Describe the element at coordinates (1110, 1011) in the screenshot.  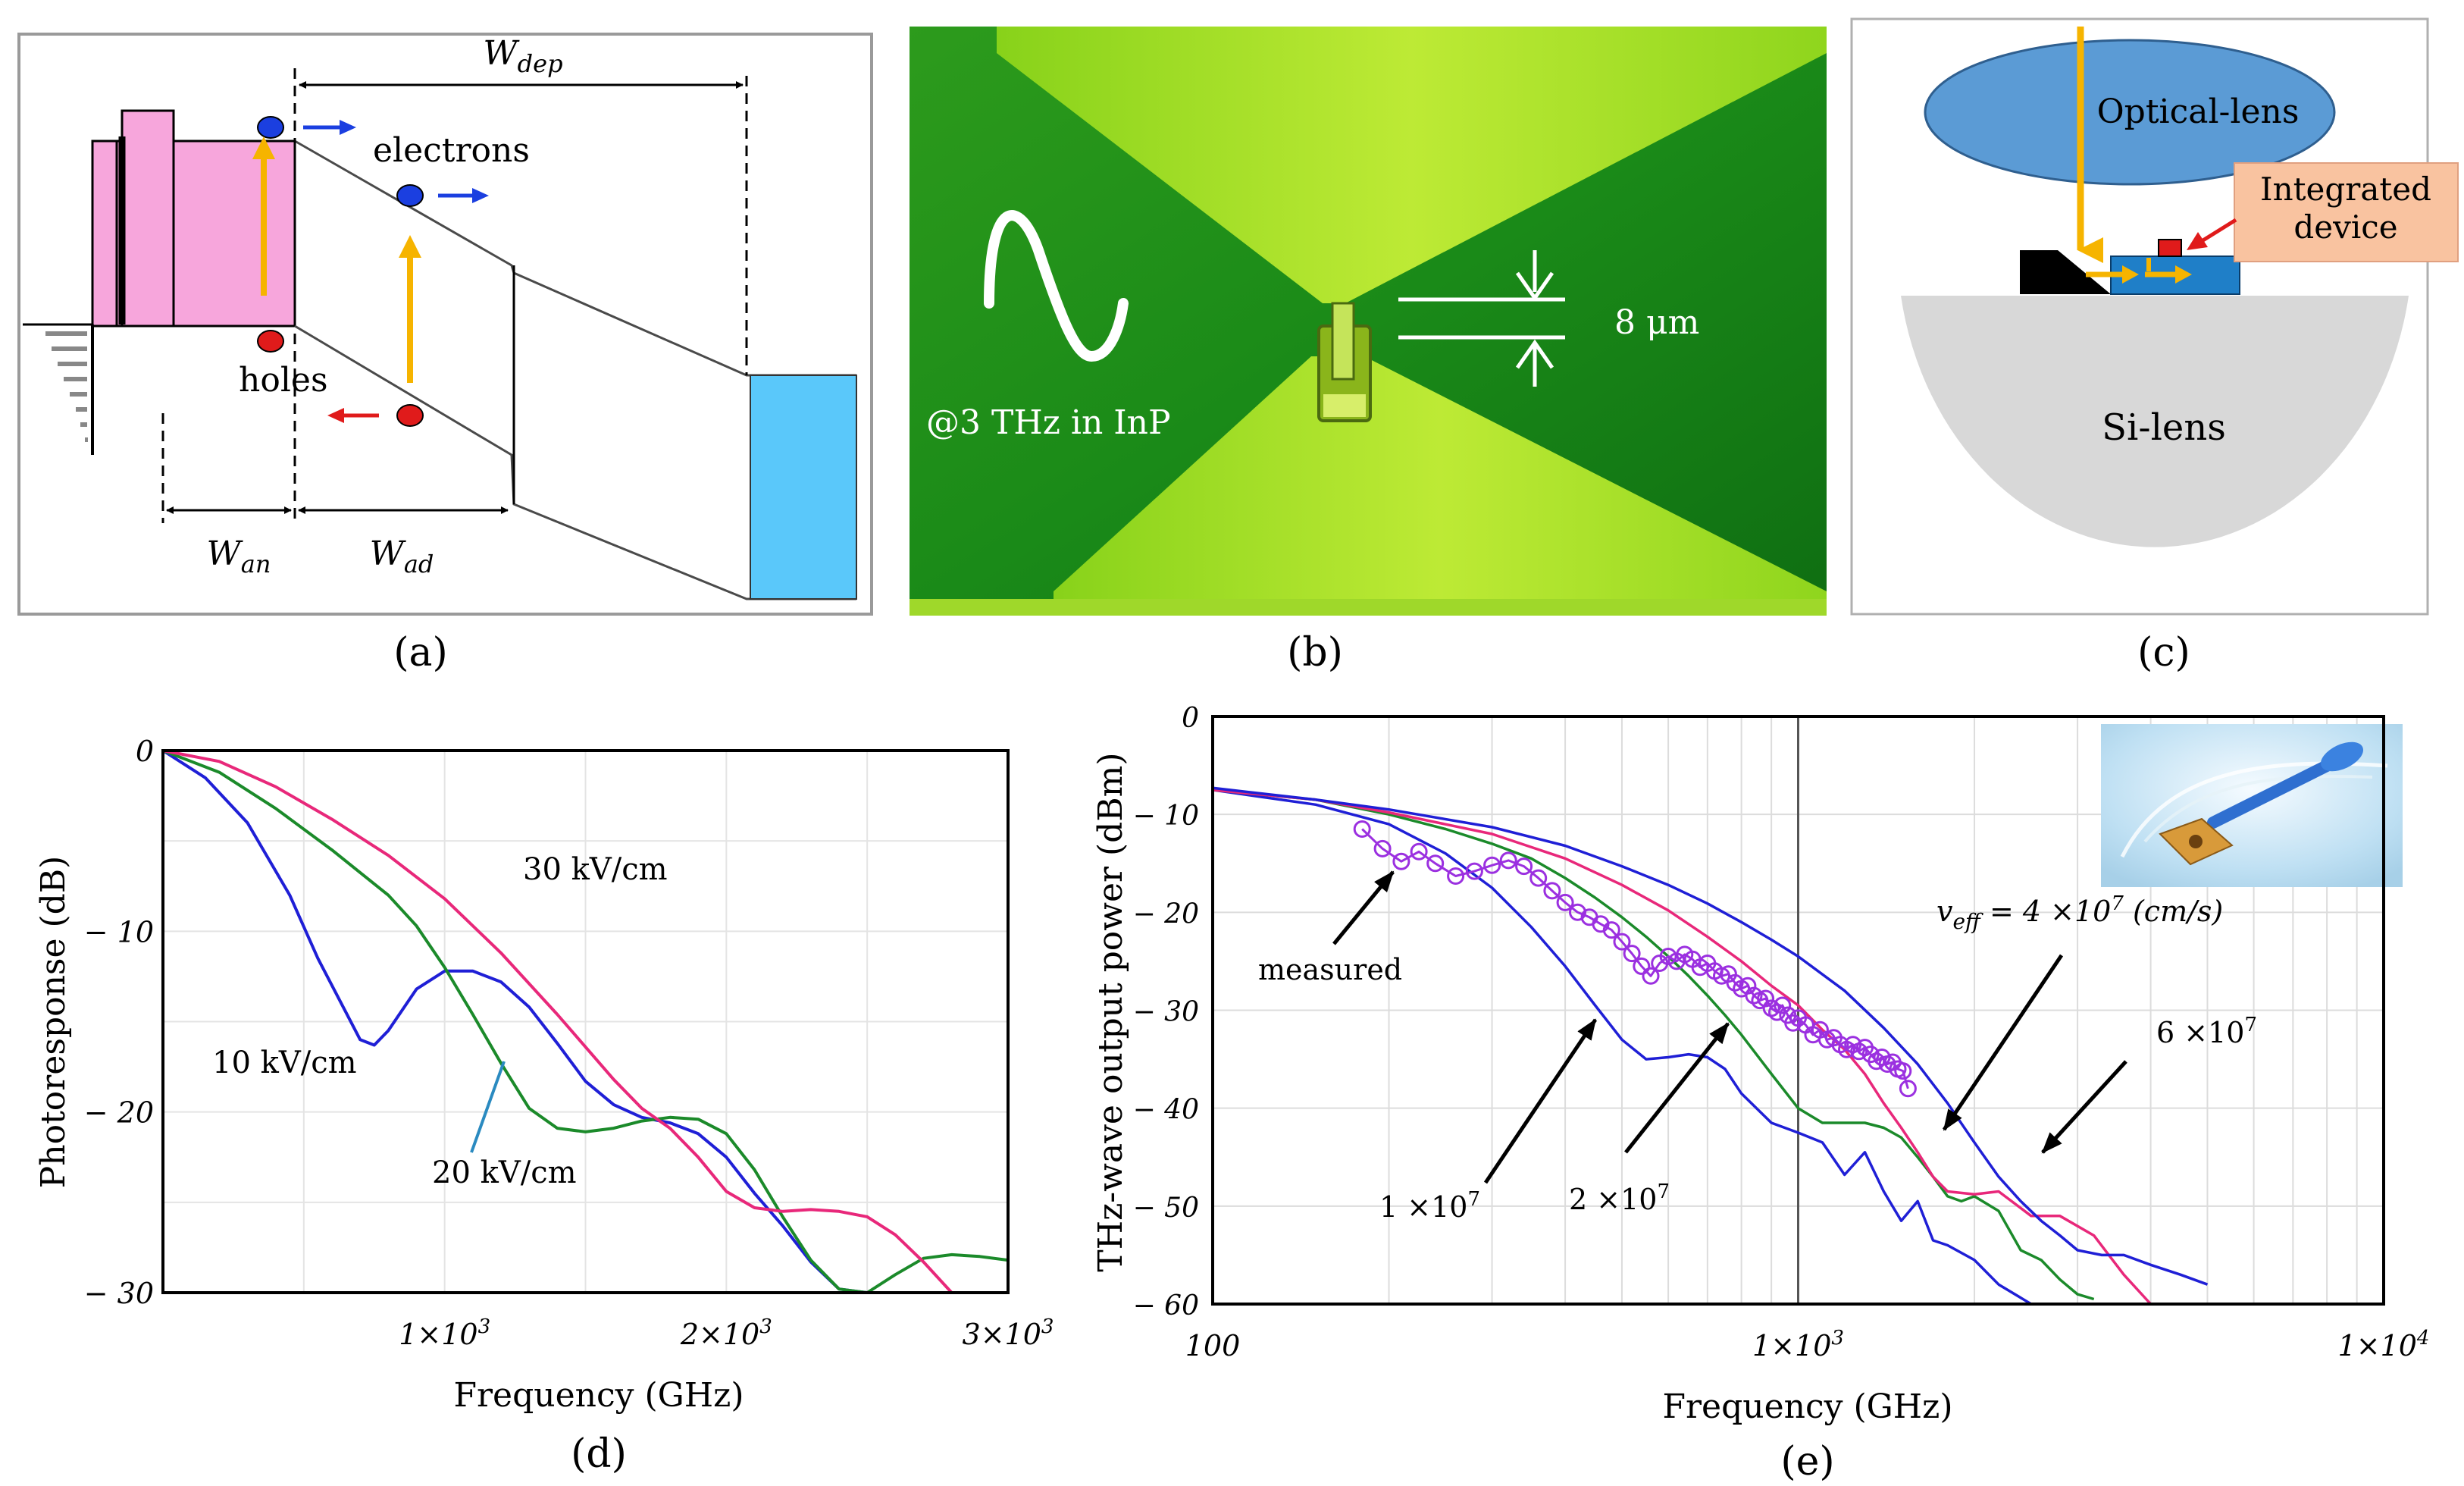
I see `chart-e-ylabel: THz-wave output power (dBm)` at that location.